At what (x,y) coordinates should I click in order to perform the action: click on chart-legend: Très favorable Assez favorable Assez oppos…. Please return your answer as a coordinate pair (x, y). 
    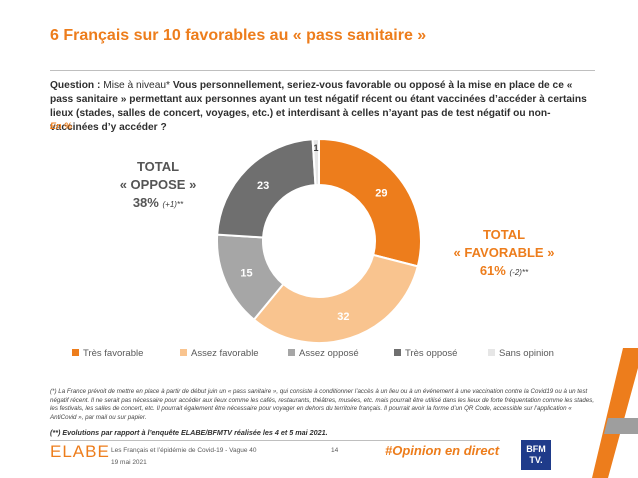
    Looking at the image, I should click on (322, 355).